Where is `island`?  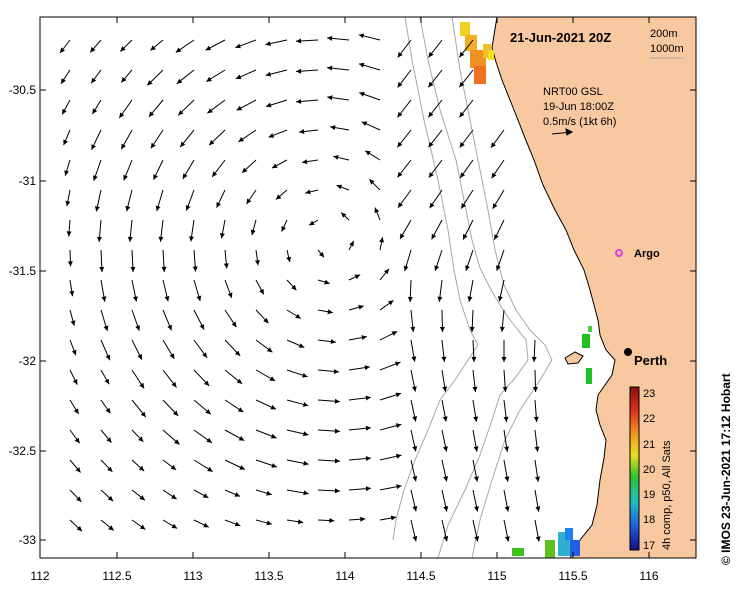 island is located at coordinates (574, 358).